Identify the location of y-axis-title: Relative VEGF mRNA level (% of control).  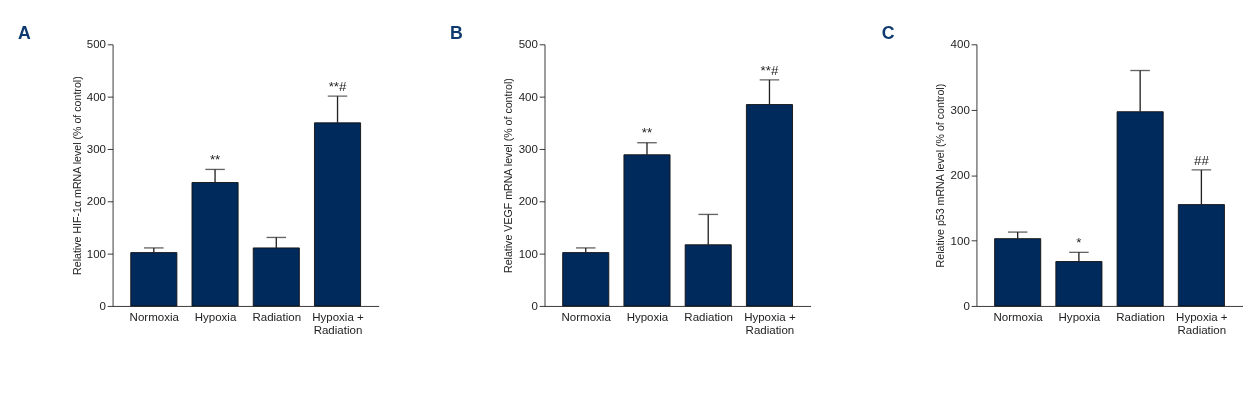
(508, 176).